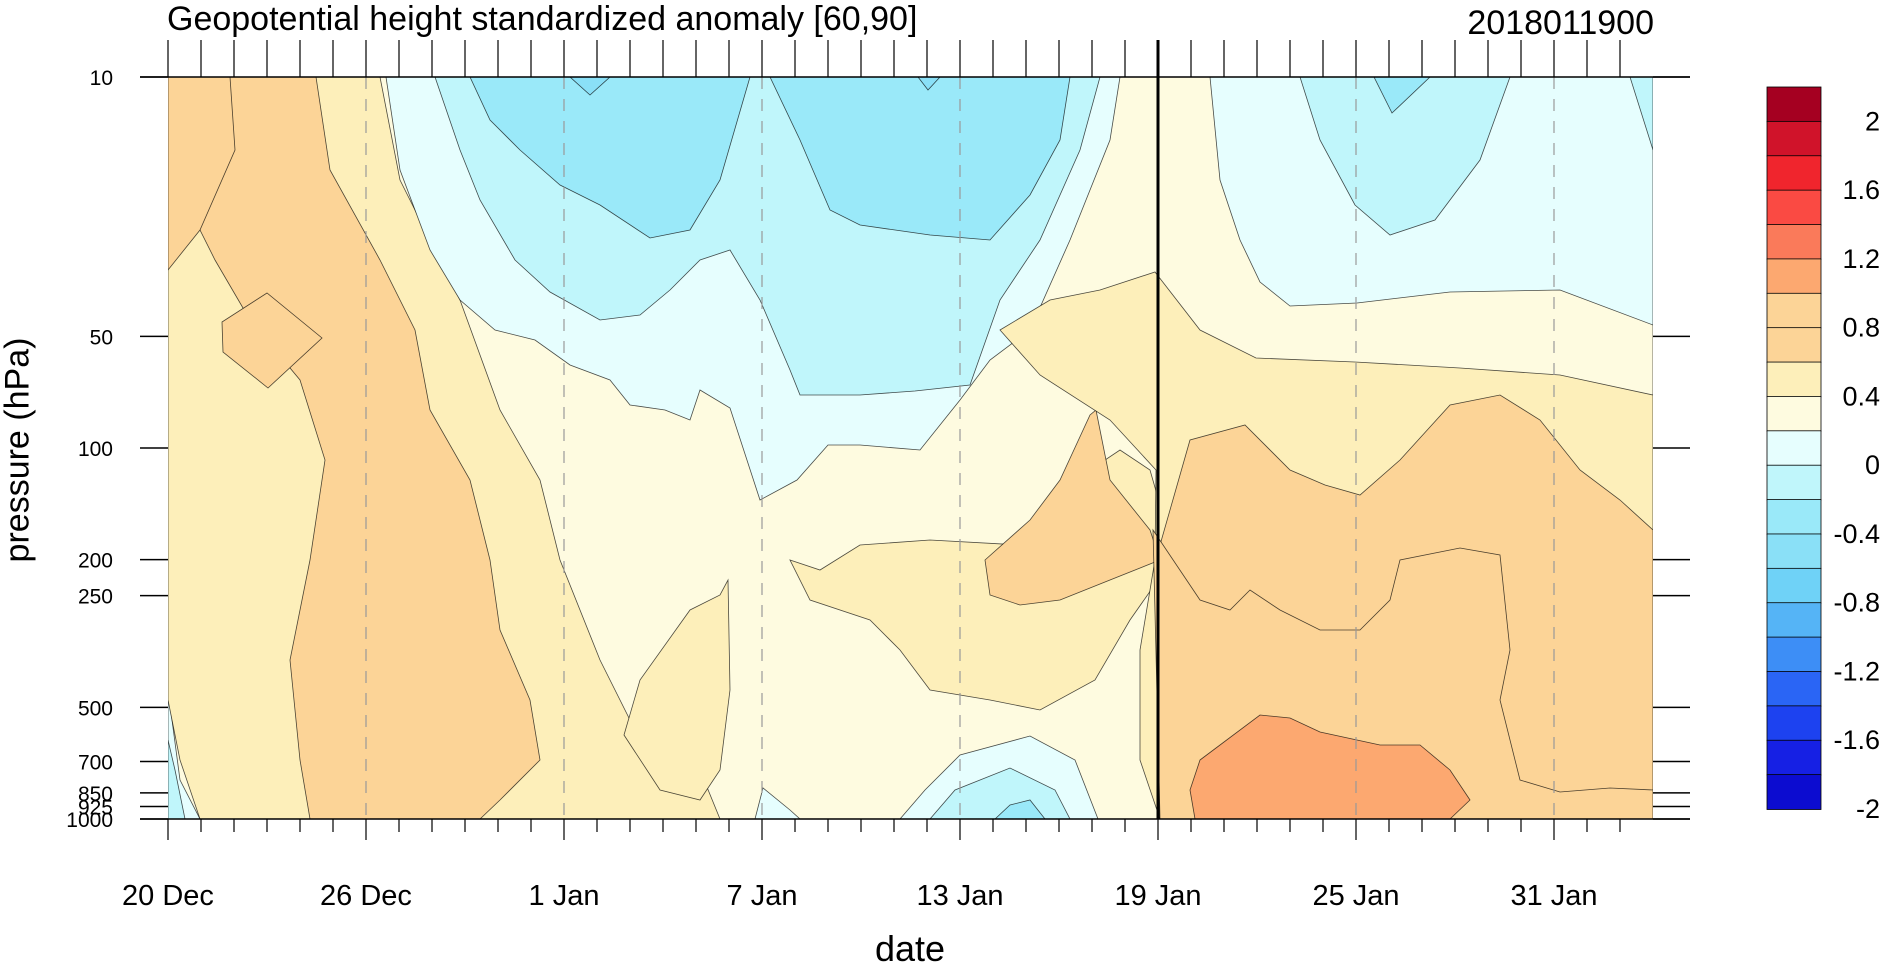 The image size is (1889, 970). Describe the element at coordinates (95, 807) in the screenshot. I see `y-tick-label: 925` at that location.